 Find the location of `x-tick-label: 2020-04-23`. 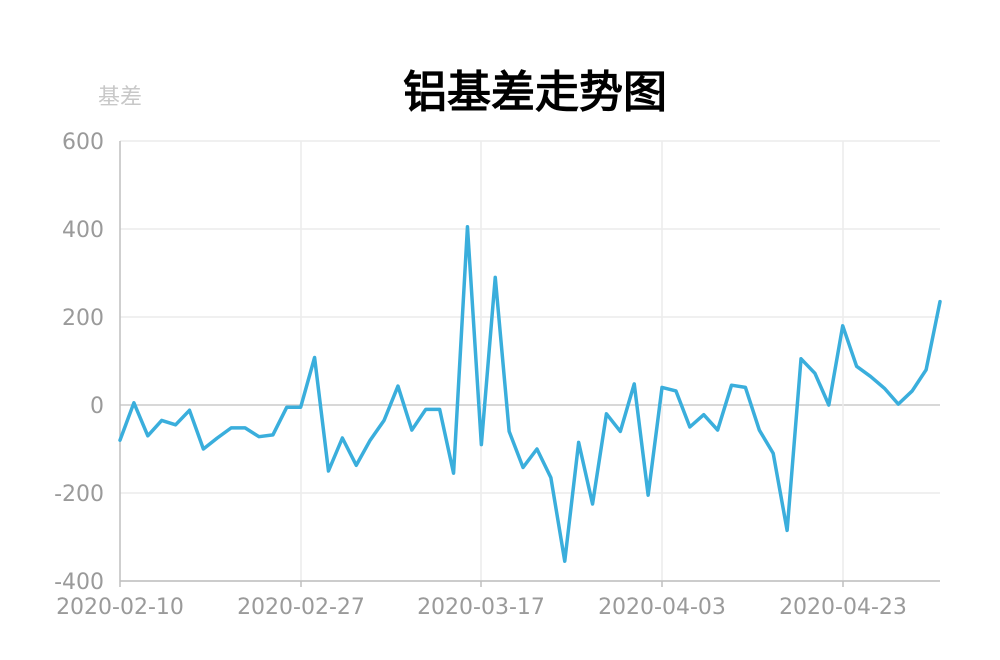

x-tick-label: 2020-04-23 is located at coordinates (843, 607).